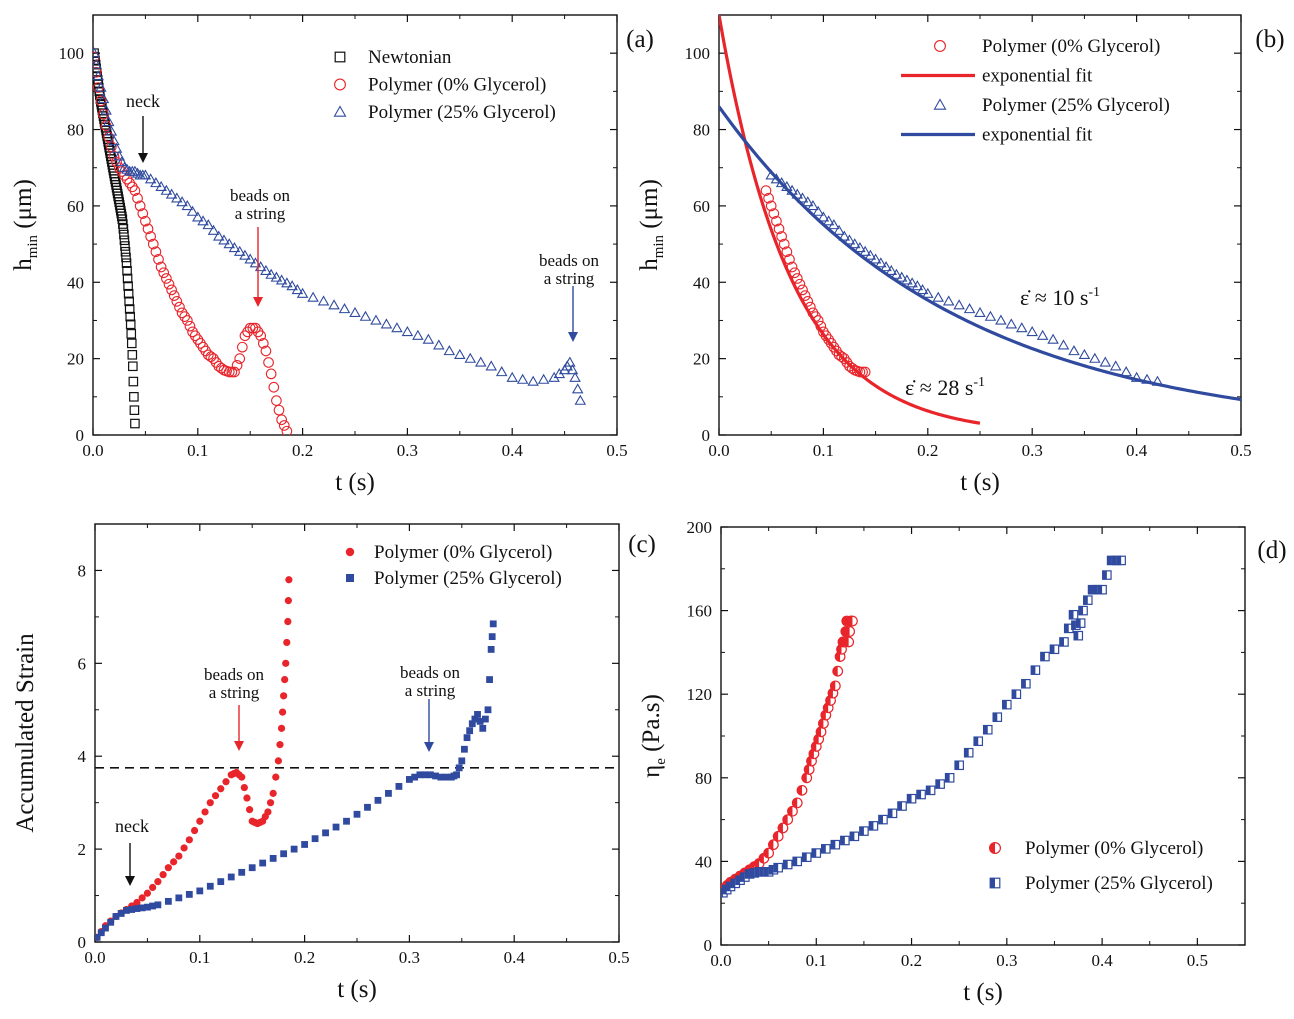 The image size is (1294, 1019). Describe the element at coordinates (1101, 883) in the screenshot. I see `legend-entry: Polymer (25% Glycerol)` at that location.